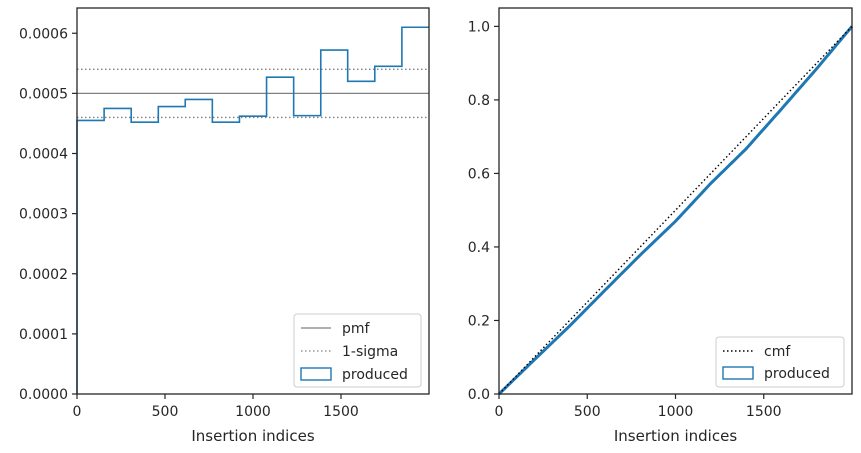 Image resolution: width=861 pixels, height=453 pixels. What do you see at coordinates (499, 412) in the screenshot?
I see `cumulative-x-tick-label: 0` at bounding box center [499, 412].